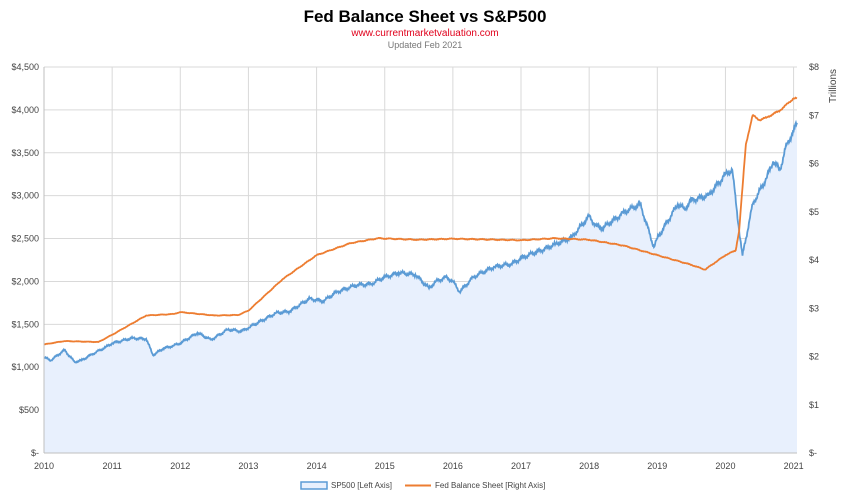 This screenshot has height=501, width=850. I want to click on left-tick-label: $-, so click(35, 453).